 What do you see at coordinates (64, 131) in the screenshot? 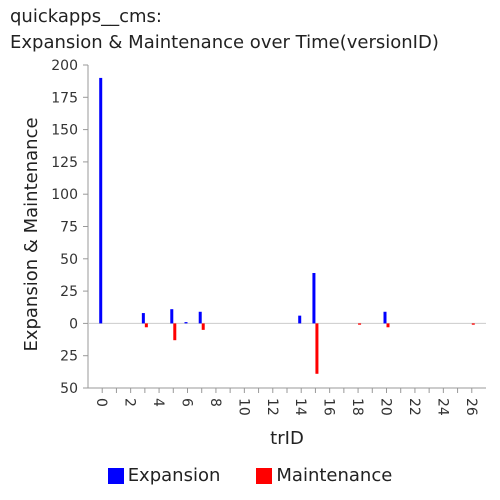
I see `y-tick-label: 150` at bounding box center [64, 131].